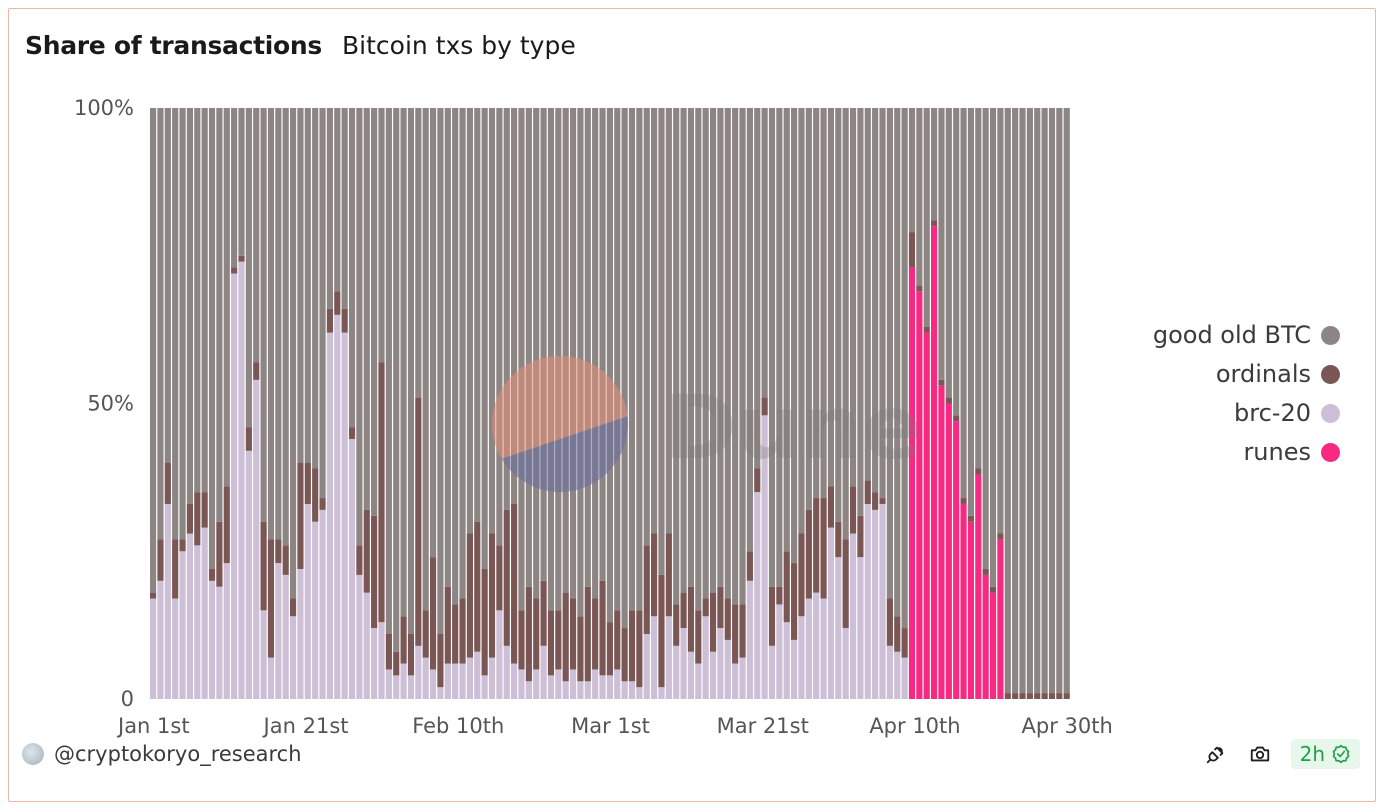 The height and width of the screenshot is (812, 1384). What do you see at coordinates (1260, 754) in the screenshot?
I see `camera-icon` at bounding box center [1260, 754].